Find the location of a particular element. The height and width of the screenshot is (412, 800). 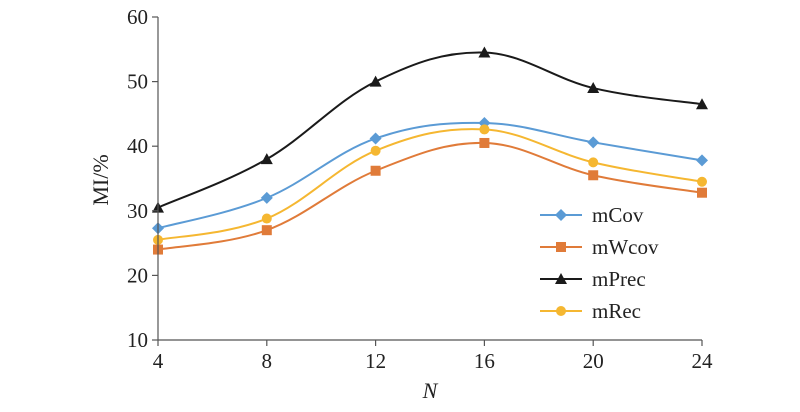

y-tick-label: 40 is located at coordinates (137, 146).